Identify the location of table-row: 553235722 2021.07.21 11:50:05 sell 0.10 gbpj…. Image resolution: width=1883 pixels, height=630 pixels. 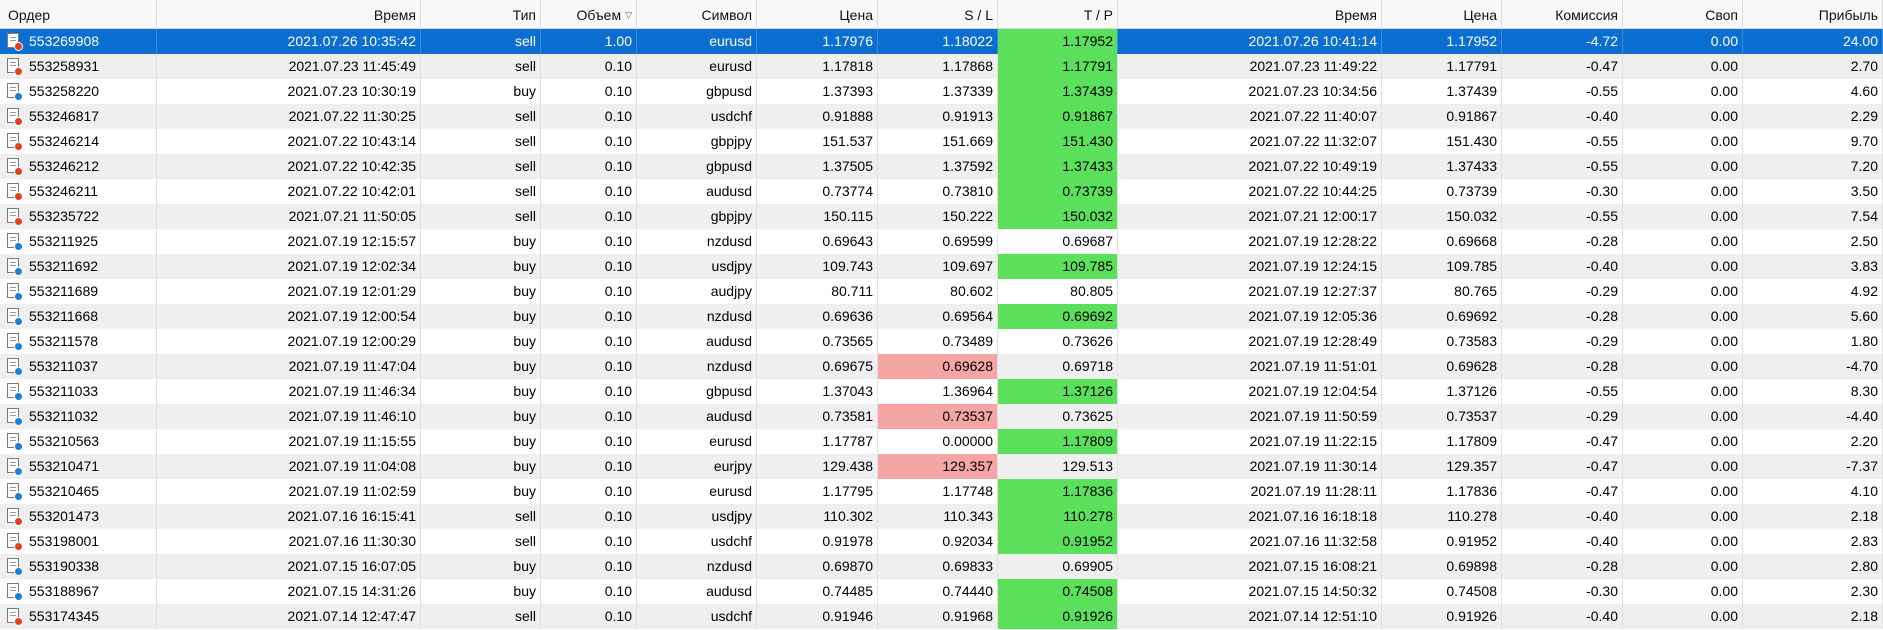
(941, 216).